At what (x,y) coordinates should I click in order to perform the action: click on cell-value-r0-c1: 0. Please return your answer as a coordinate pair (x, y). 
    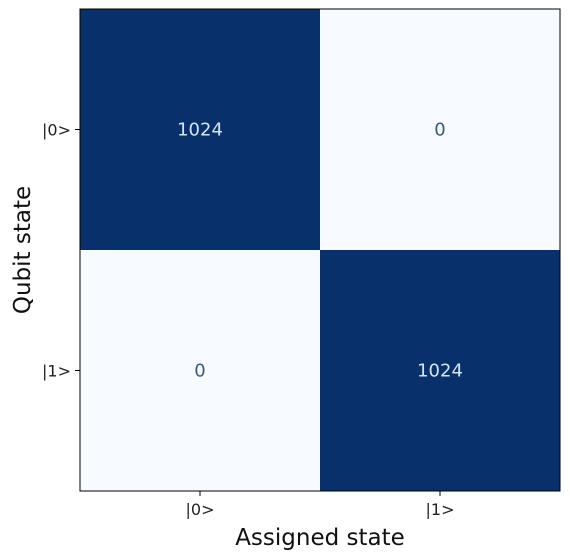
    Looking at the image, I should click on (439, 130).